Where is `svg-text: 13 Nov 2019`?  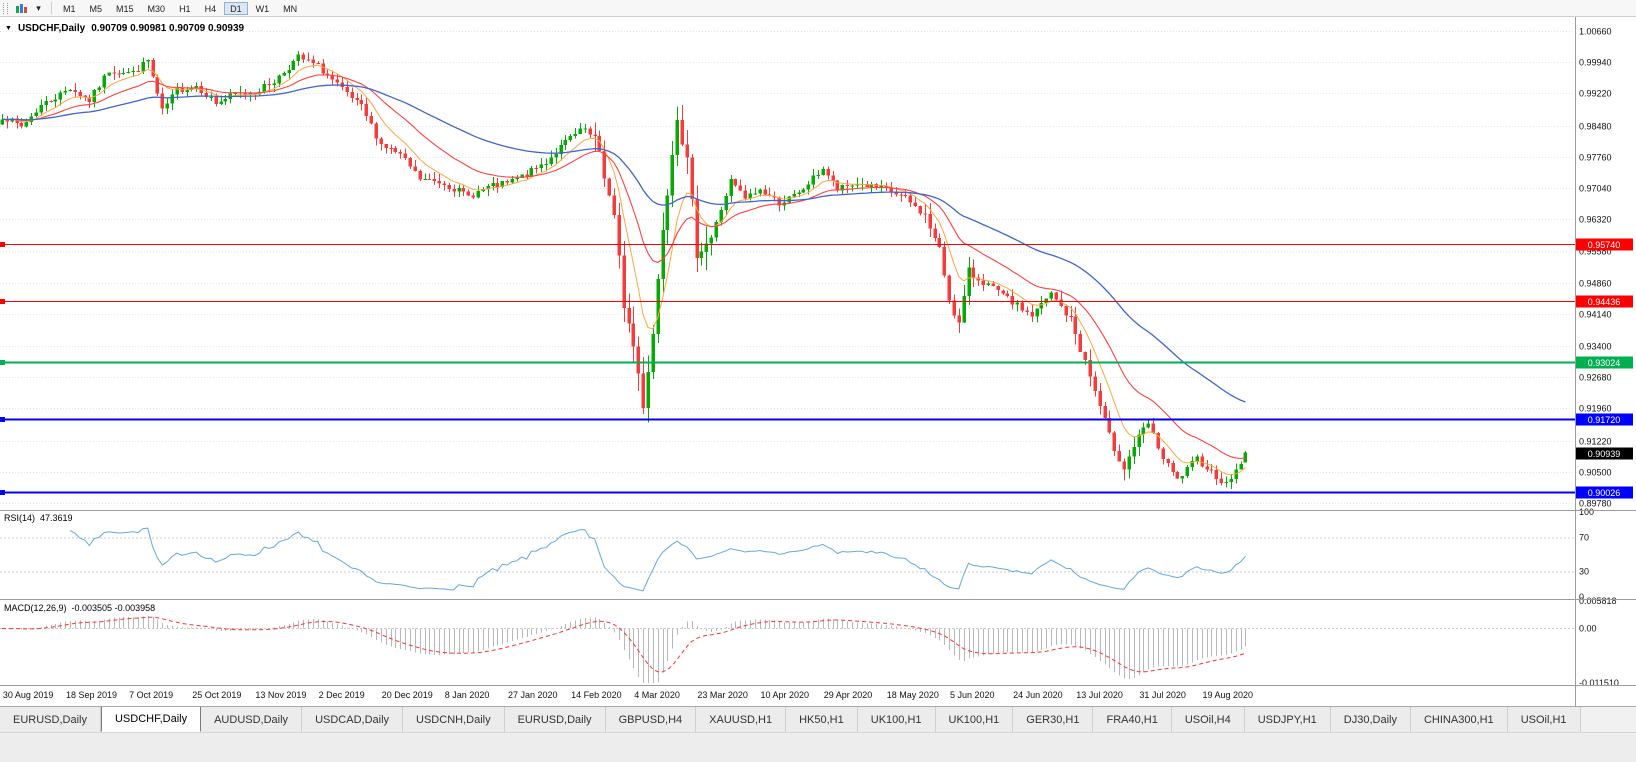 svg-text: 13 Nov 2019 is located at coordinates (280, 695).